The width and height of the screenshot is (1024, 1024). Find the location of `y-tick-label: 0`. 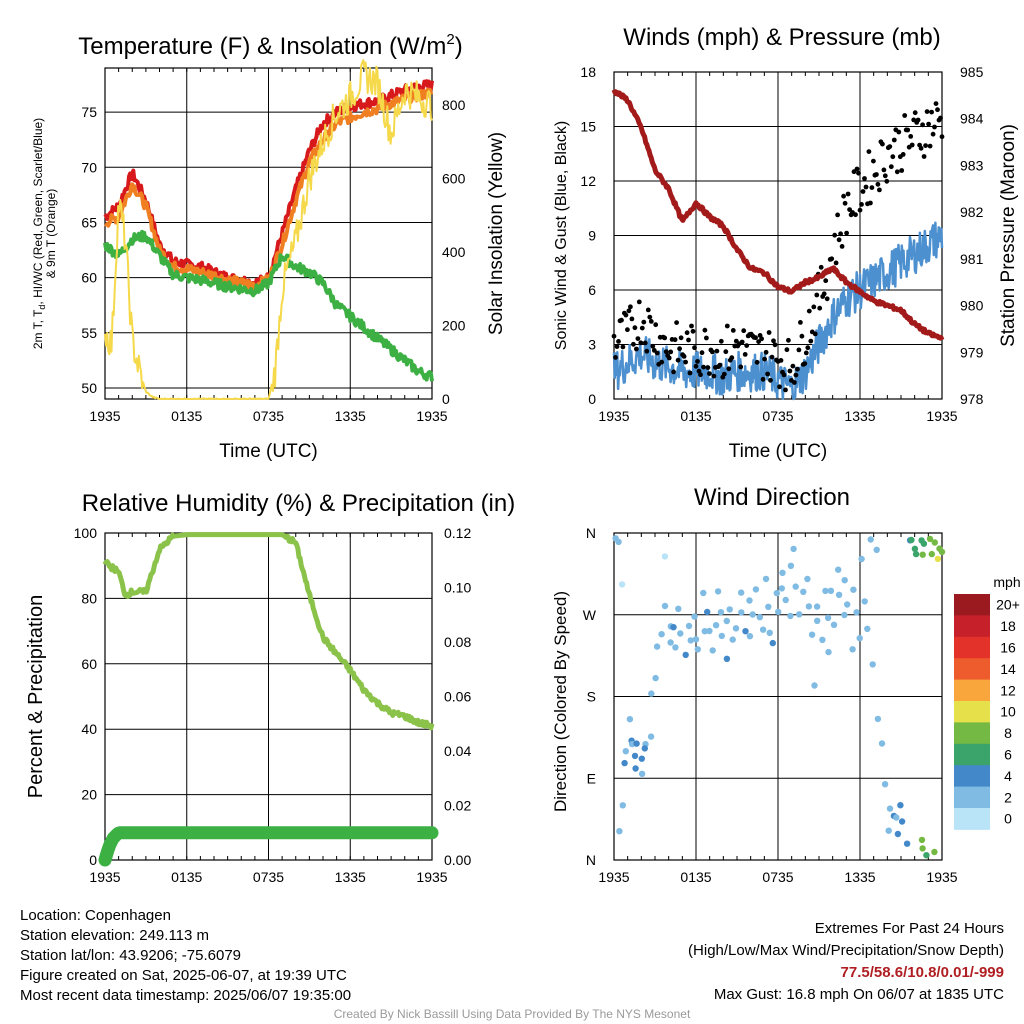

y-tick-label: 0 is located at coordinates (93, 860).